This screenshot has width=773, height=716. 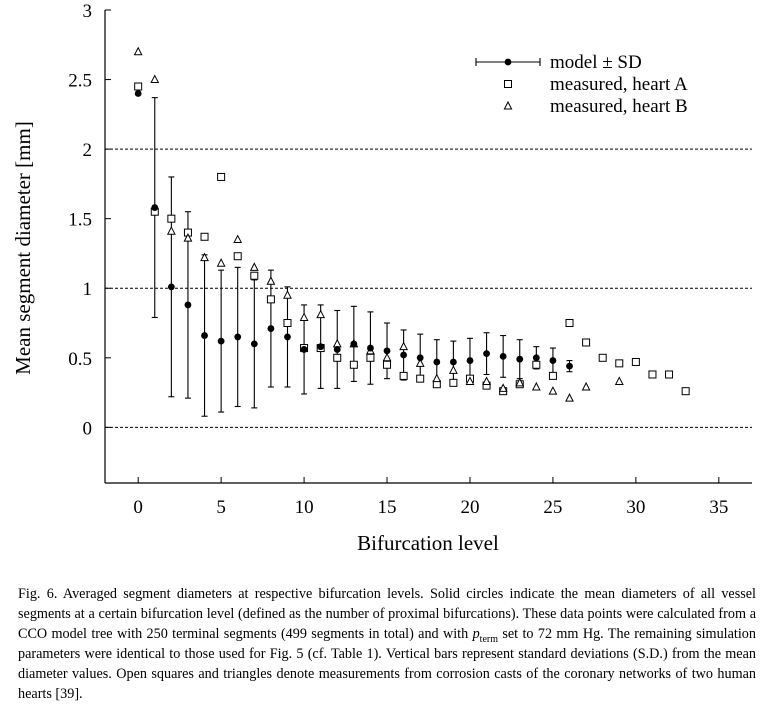 I want to click on x-tick-label: 30, so click(x=635, y=507).